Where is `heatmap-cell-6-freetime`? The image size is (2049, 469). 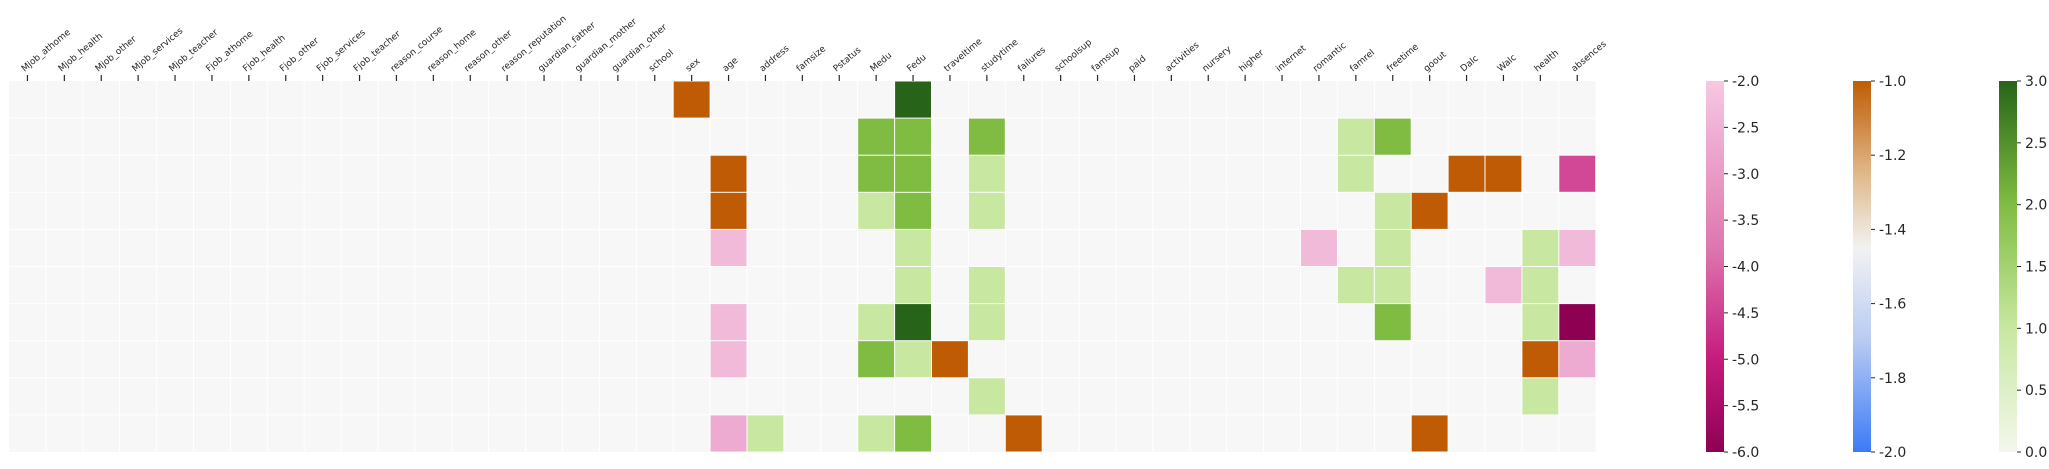 heatmap-cell-6-freetime is located at coordinates (1392, 322).